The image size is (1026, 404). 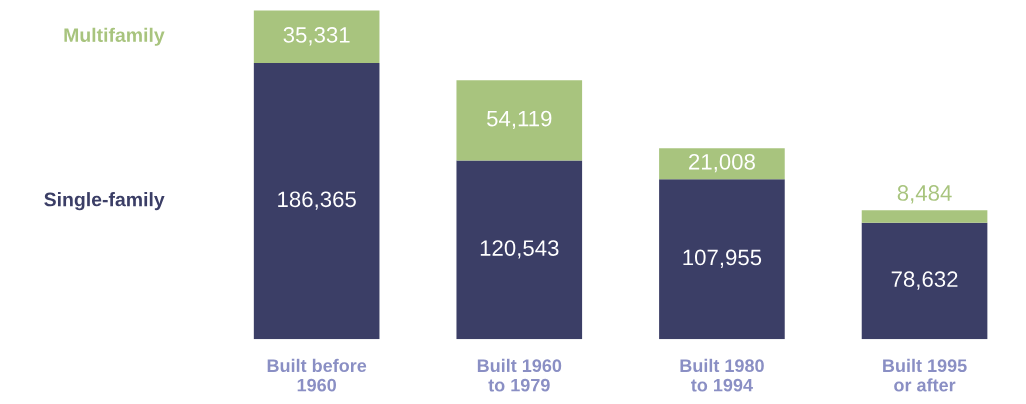 I want to click on data-label: 8,484, so click(x=924, y=194).